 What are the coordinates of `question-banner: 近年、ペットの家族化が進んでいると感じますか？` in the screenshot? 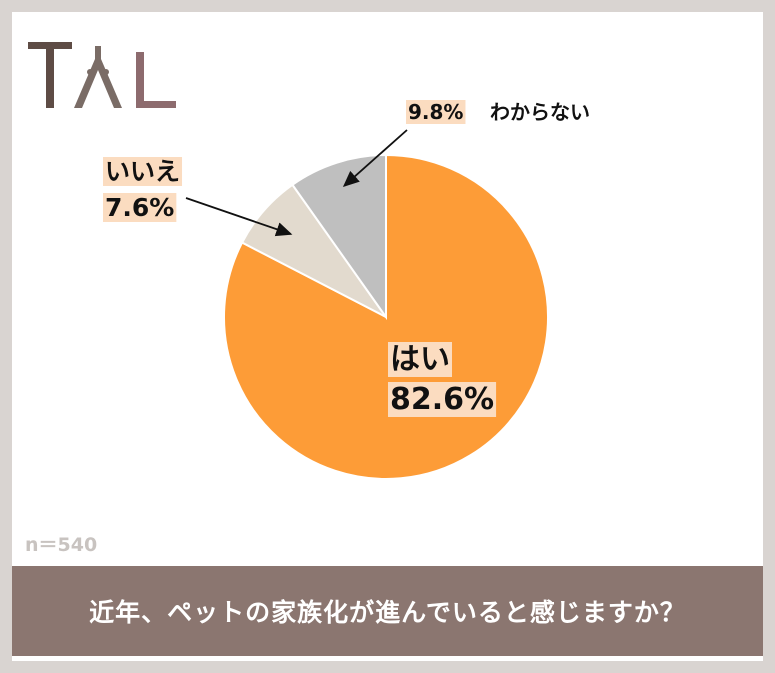 It's located at (387, 611).